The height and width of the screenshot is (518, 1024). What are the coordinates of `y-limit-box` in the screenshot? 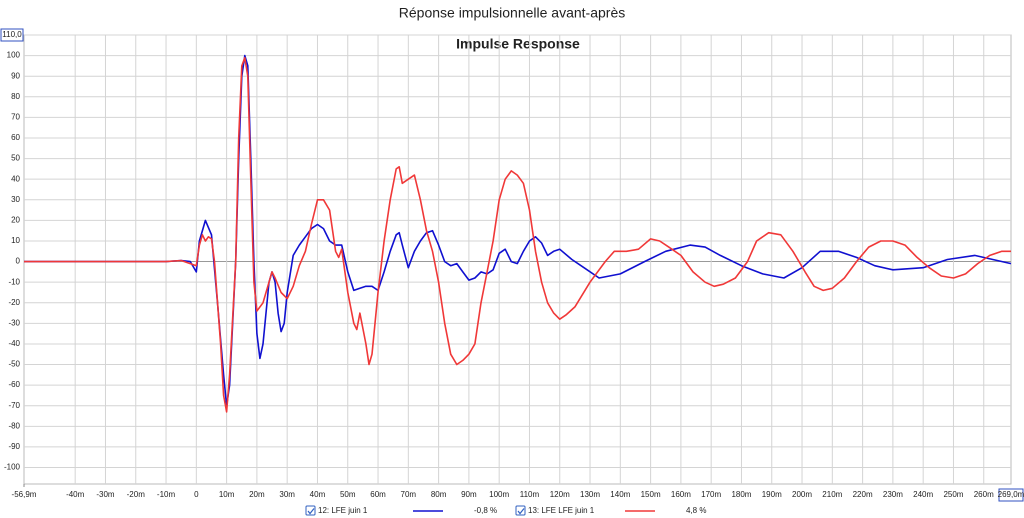 It's located at (12, 35).